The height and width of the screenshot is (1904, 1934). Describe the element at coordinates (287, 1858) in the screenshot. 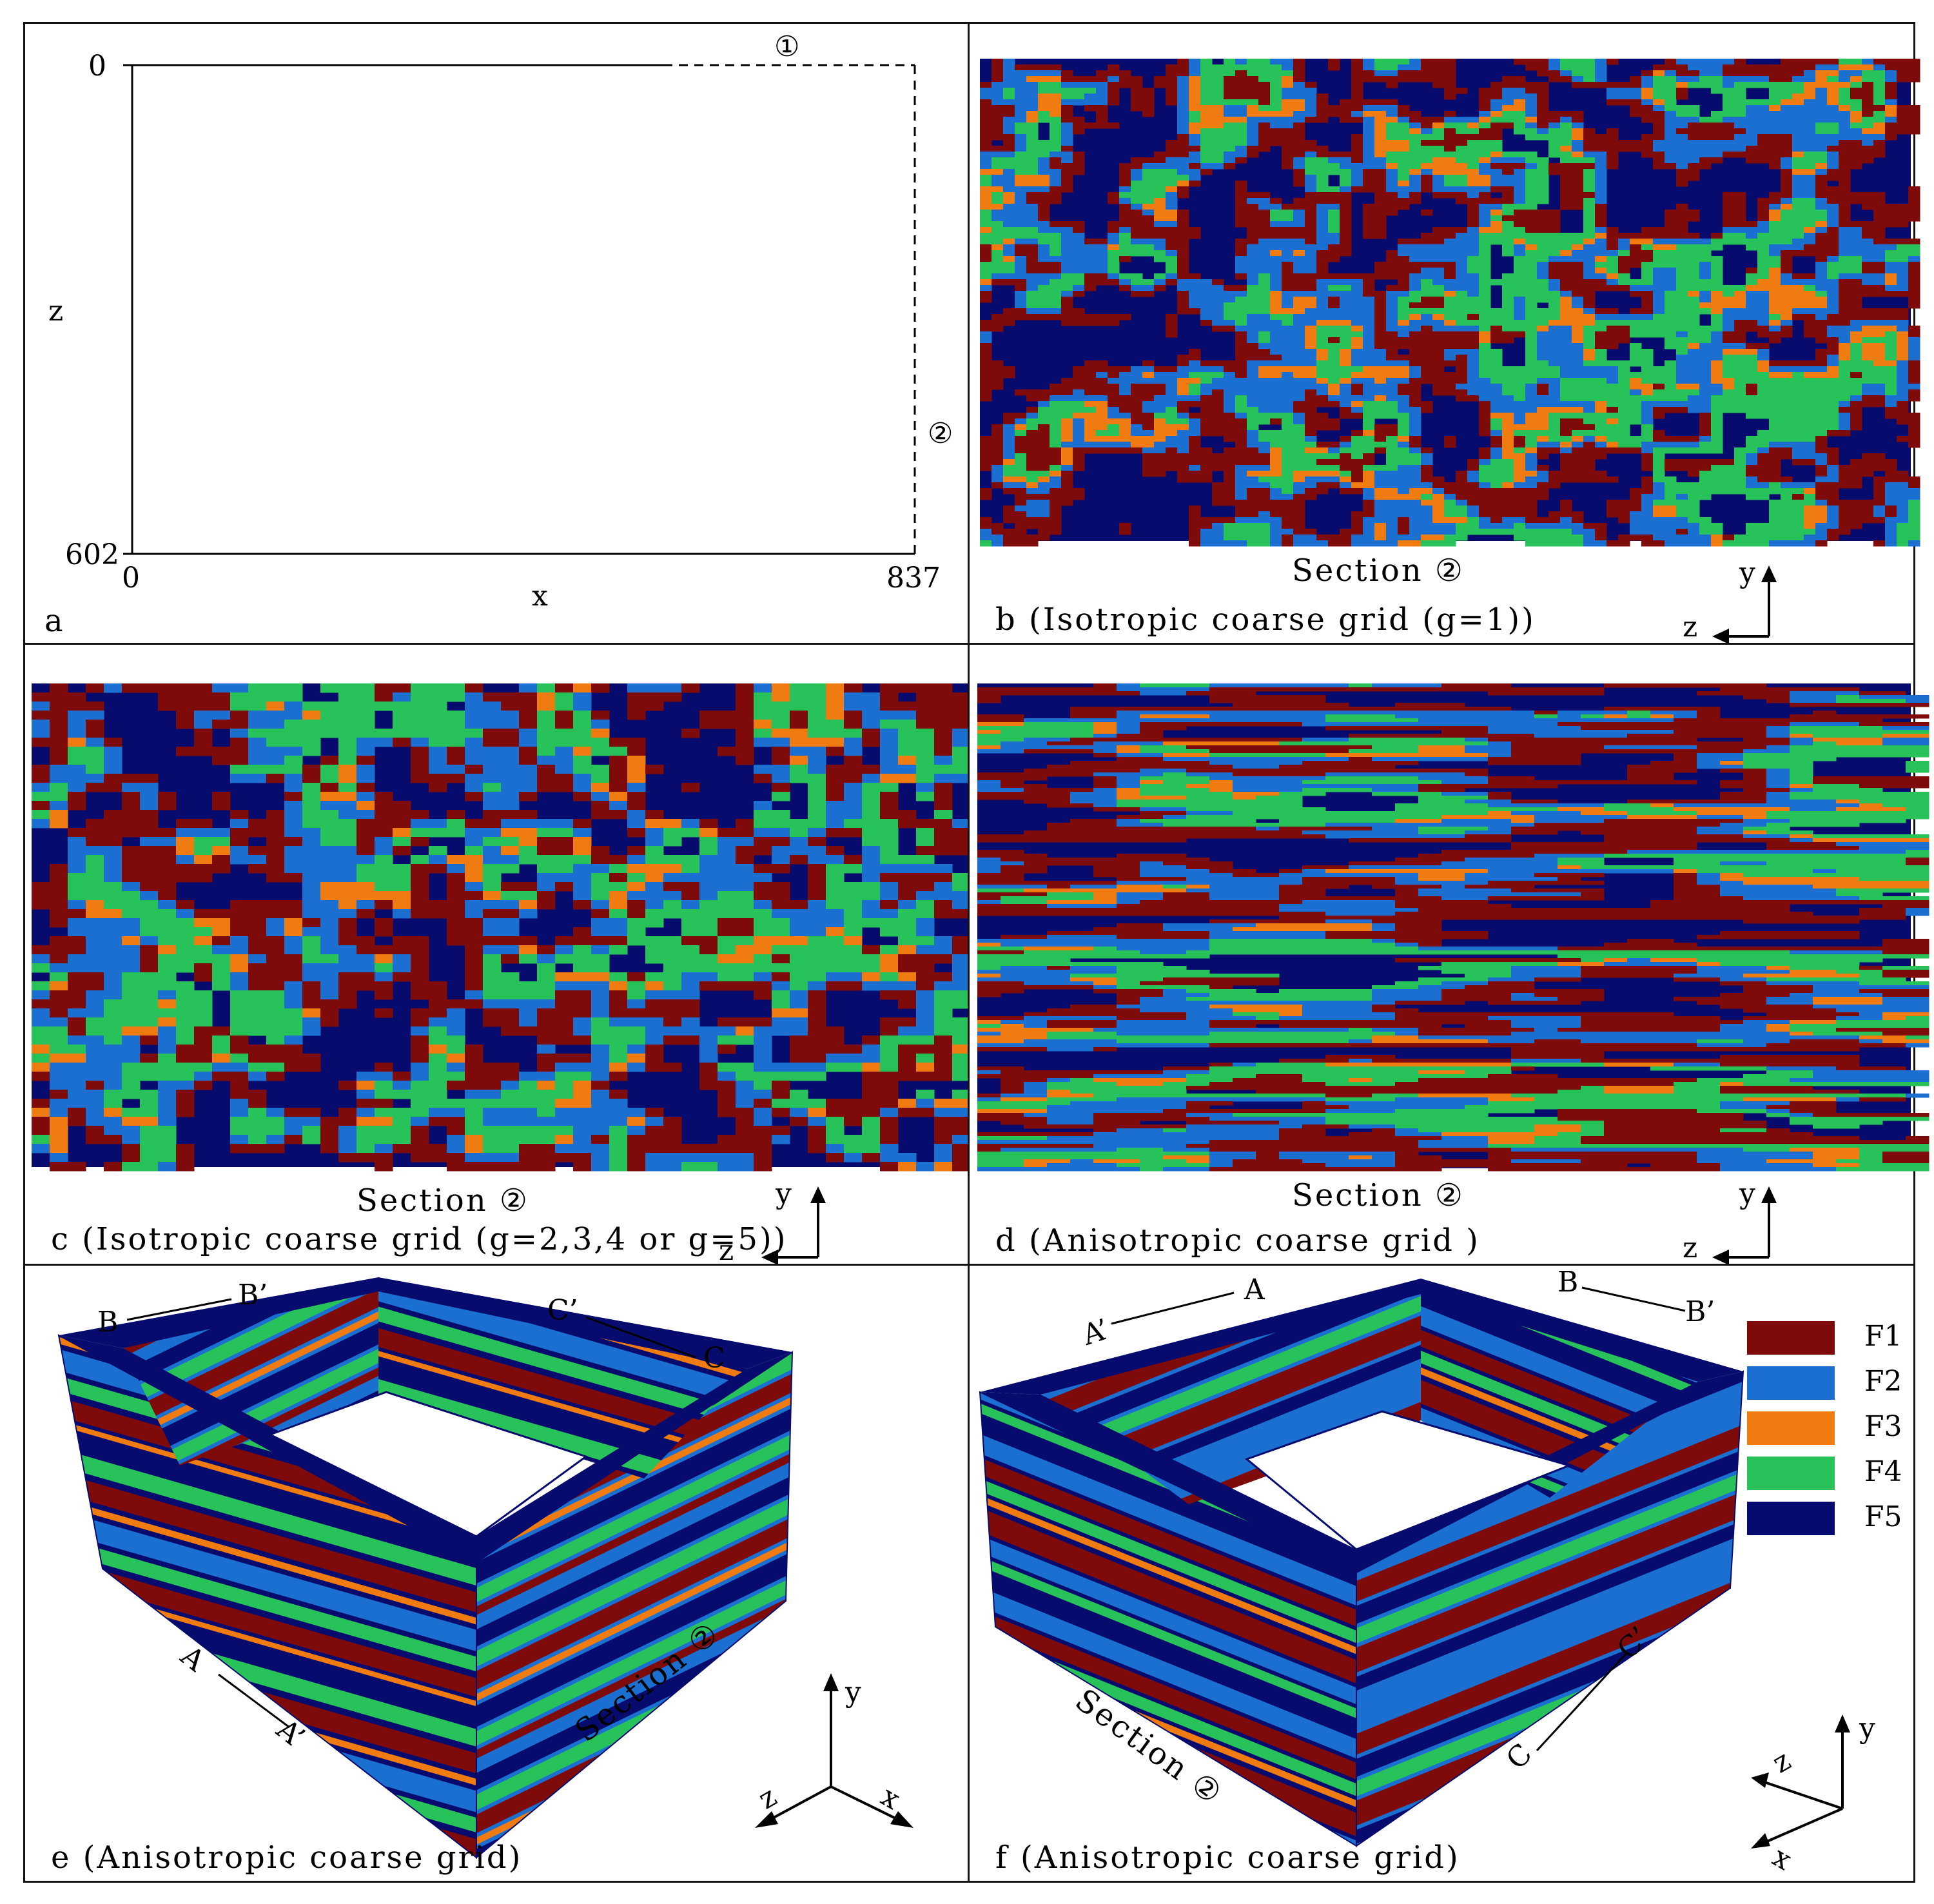

I see `panel-e-caption: e (Anisotropic coarse grid)` at that location.